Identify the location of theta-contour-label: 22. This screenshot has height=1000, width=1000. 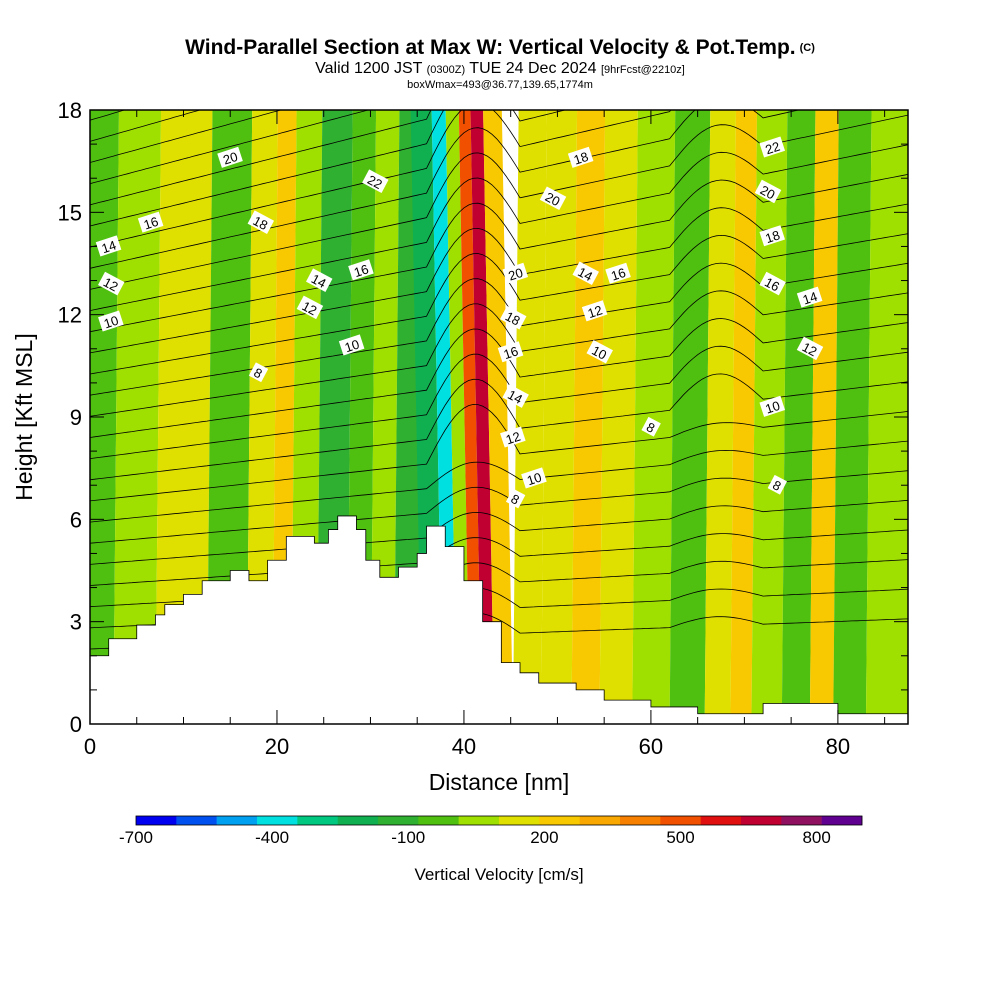
(772, 147).